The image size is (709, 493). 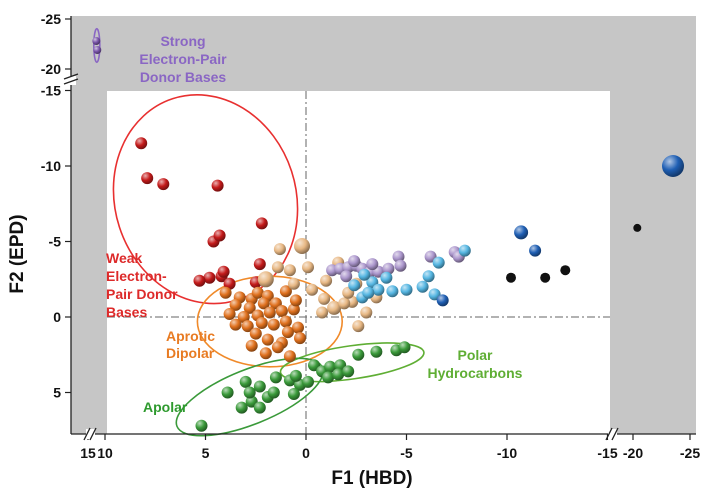 What do you see at coordinates (142, 294) in the screenshot?
I see `annotation-weak-line: Pair Donor` at bounding box center [142, 294].